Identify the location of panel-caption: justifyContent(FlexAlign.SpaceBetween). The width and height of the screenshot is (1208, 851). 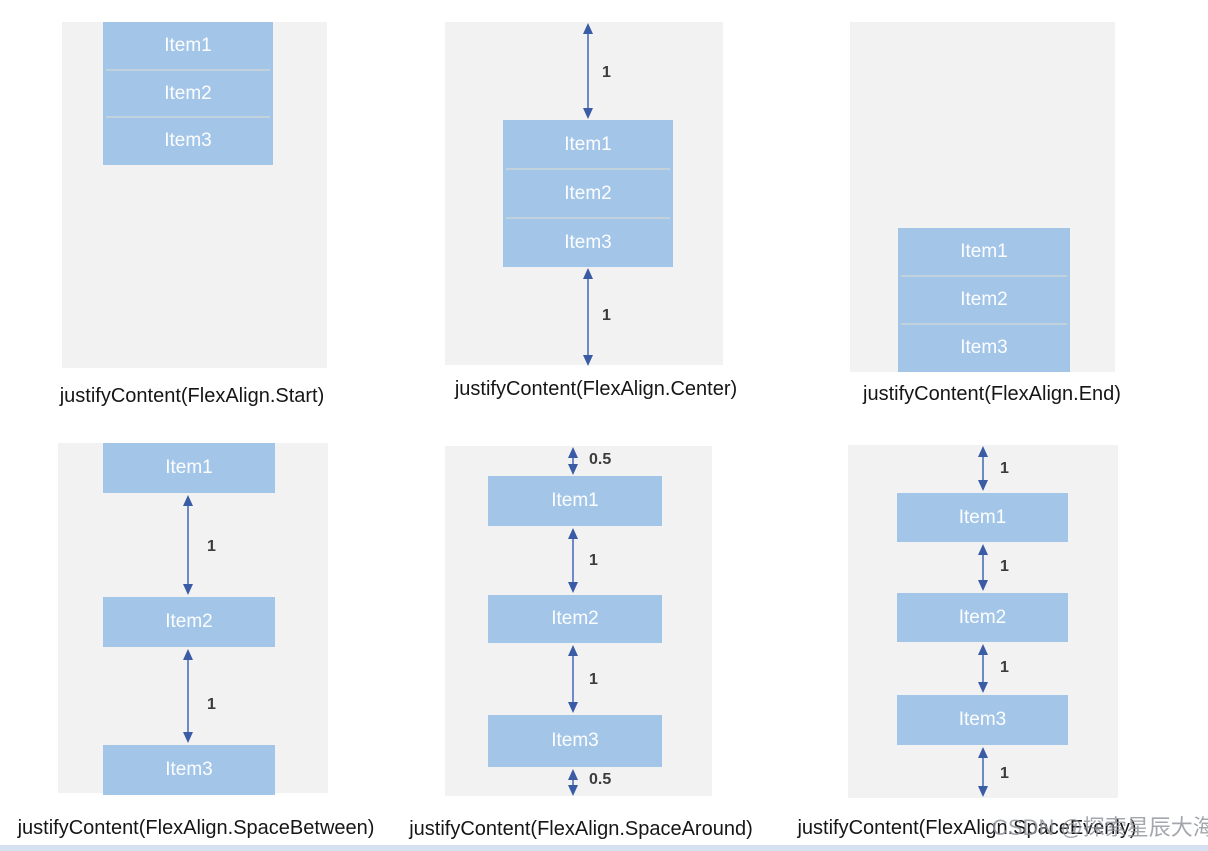
(196, 828).